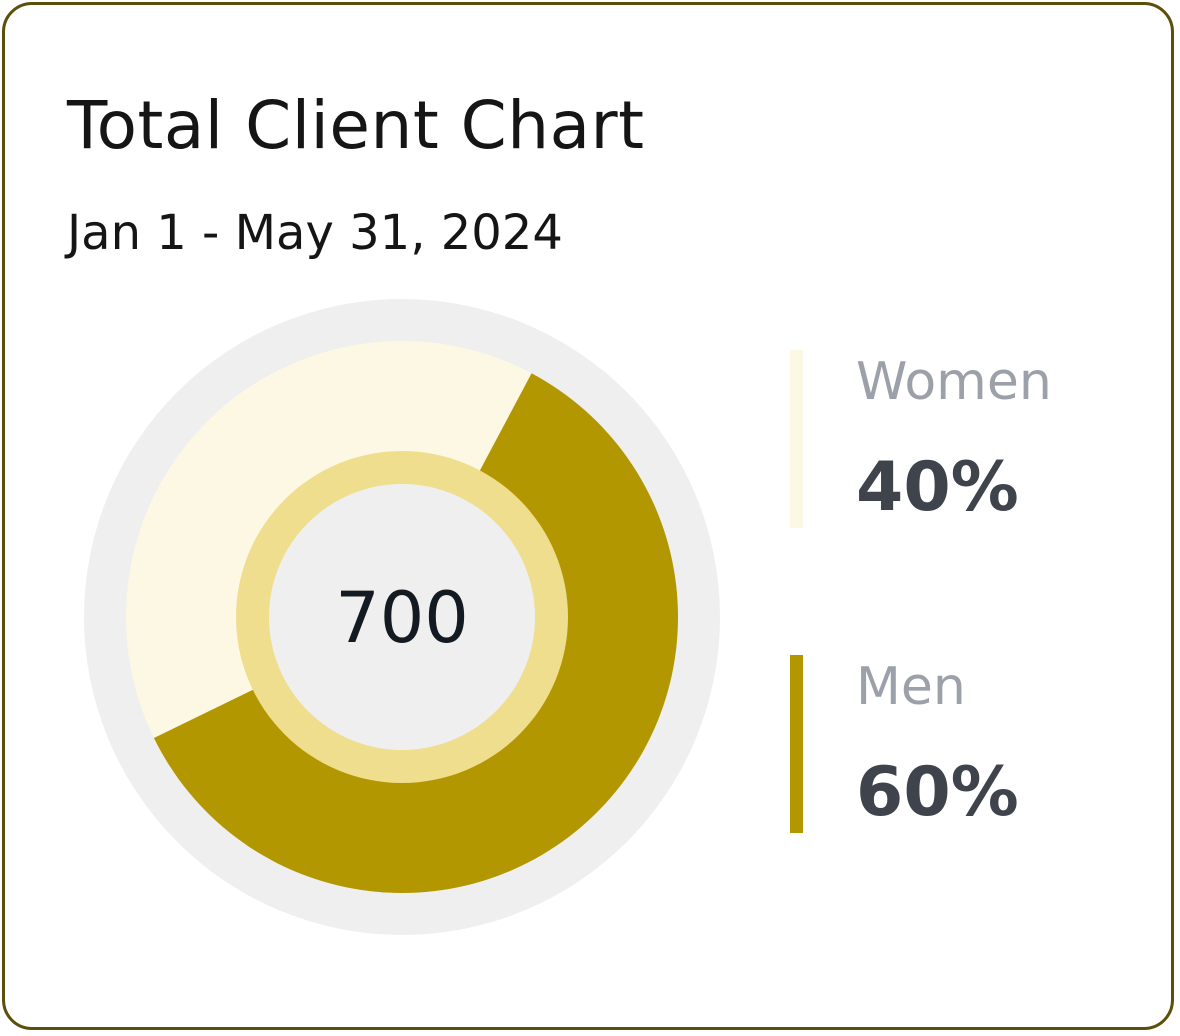 This screenshot has width=1180, height=1036. I want to click on center-total-label: 700, so click(402, 618).